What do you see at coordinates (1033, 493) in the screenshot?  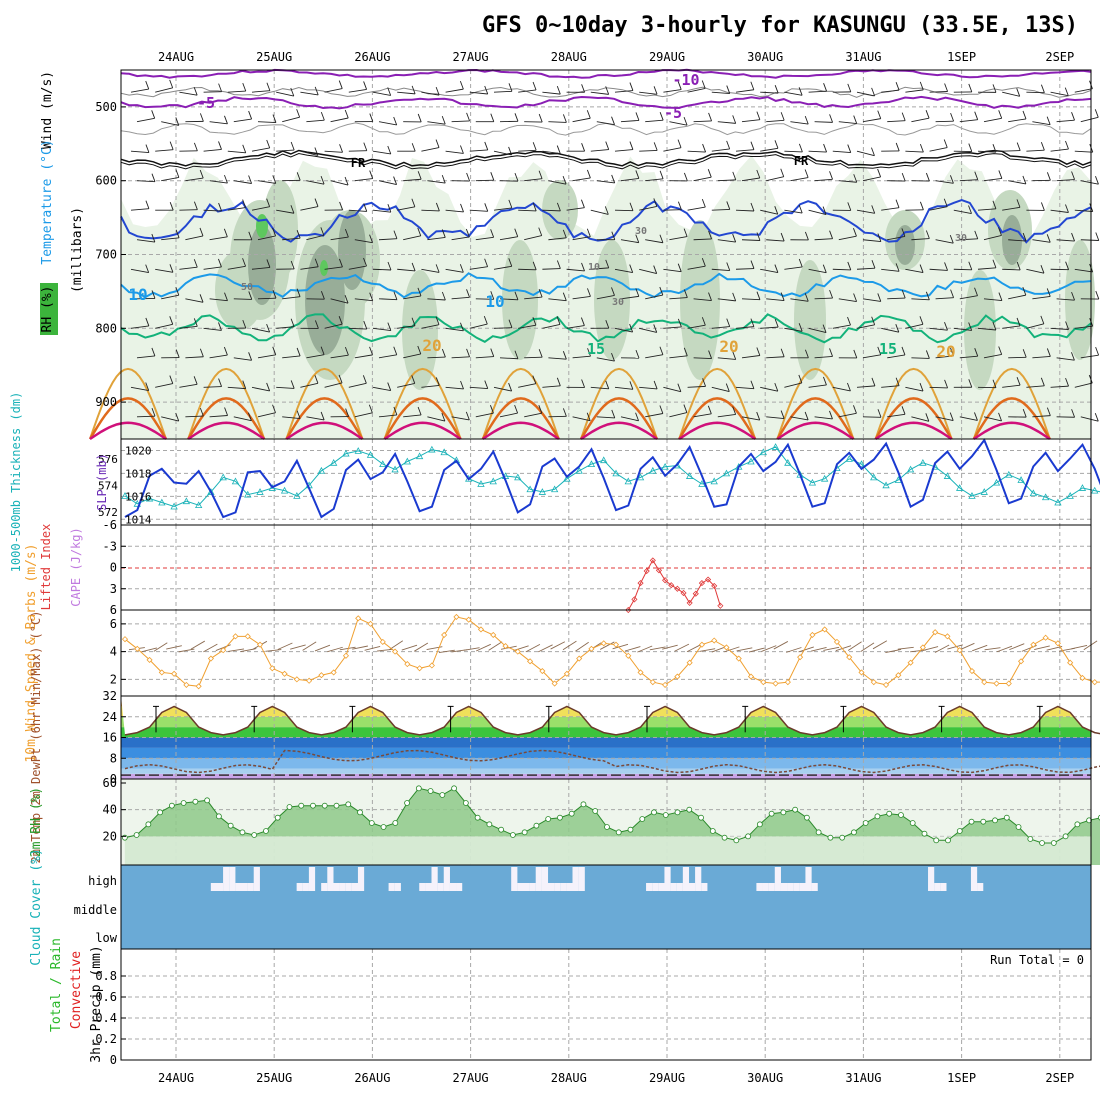 I see `thickness-point` at bounding box center [1033, 493].